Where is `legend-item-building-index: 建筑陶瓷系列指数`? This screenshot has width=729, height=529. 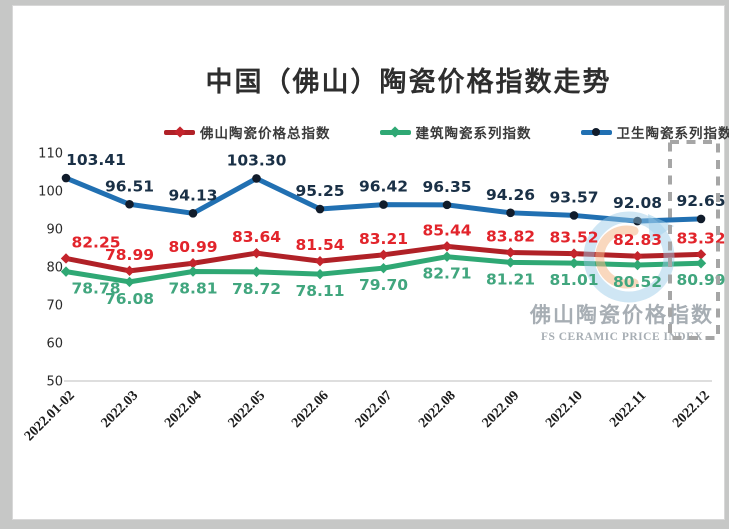
legend-item-building-index: 建筑陶瓷系列指数 is located at coordinates (455, 132).